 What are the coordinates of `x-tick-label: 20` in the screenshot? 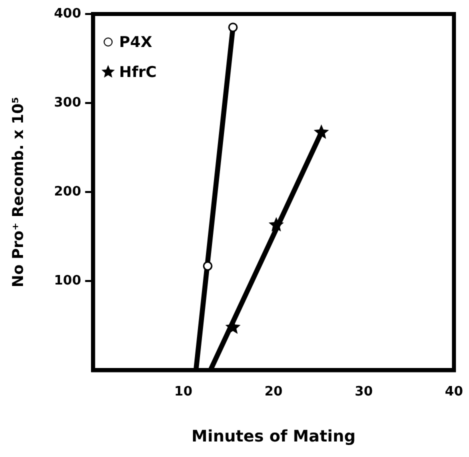 It's located at (273, 392).